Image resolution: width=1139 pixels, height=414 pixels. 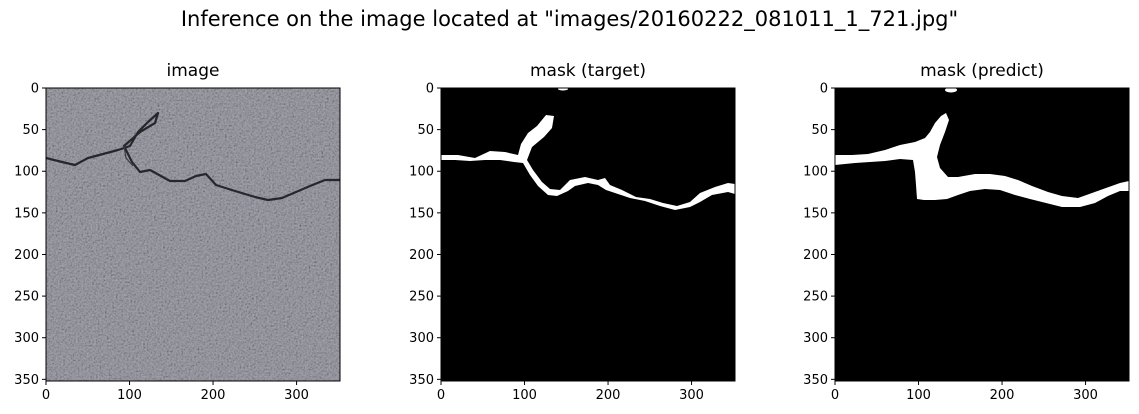 I want to click on mask-predict-ytick-label: 250, so click(x=815, y=297).